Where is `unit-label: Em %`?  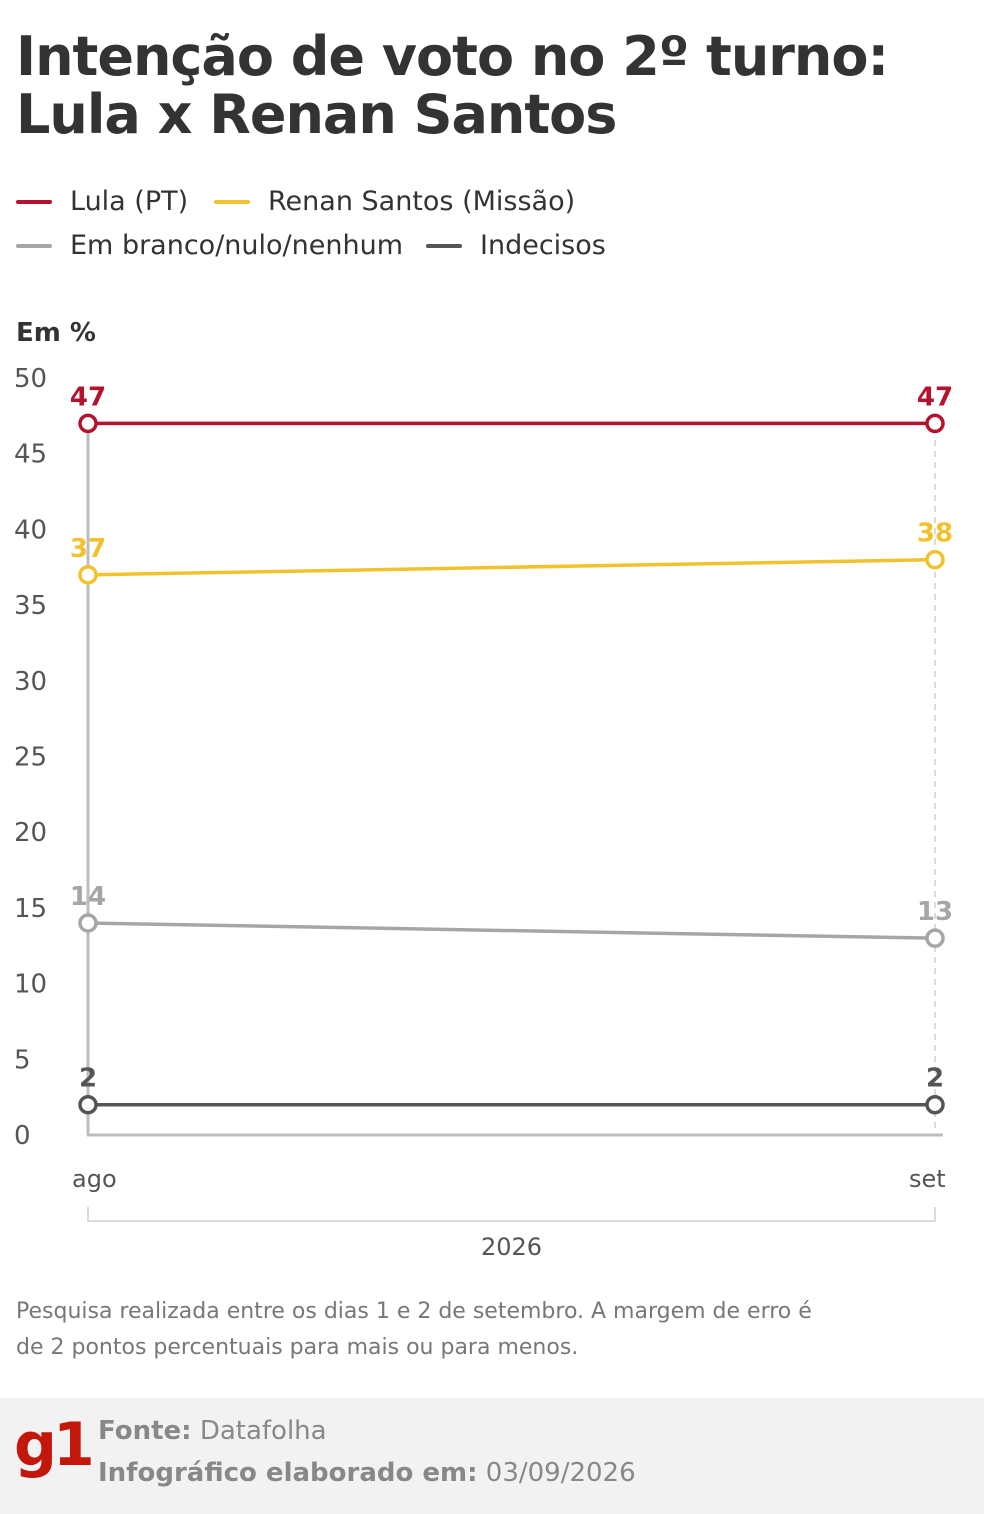 unit-label: Em % is located at coordinates (56, 333).